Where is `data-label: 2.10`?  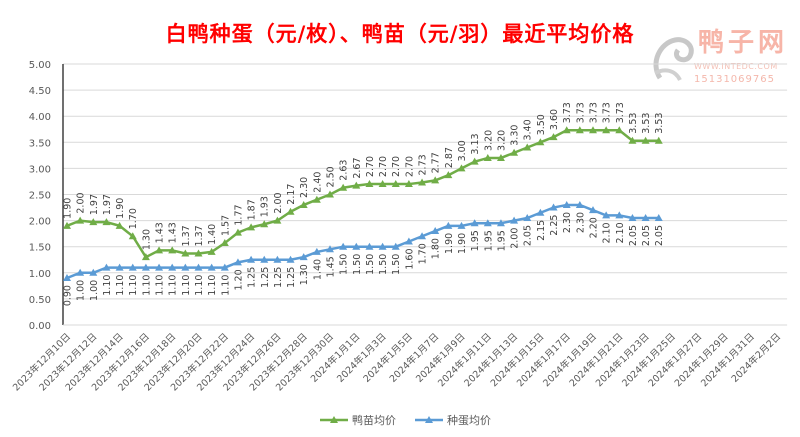 data-label: 2.10 is located at coordinates (607, 232).